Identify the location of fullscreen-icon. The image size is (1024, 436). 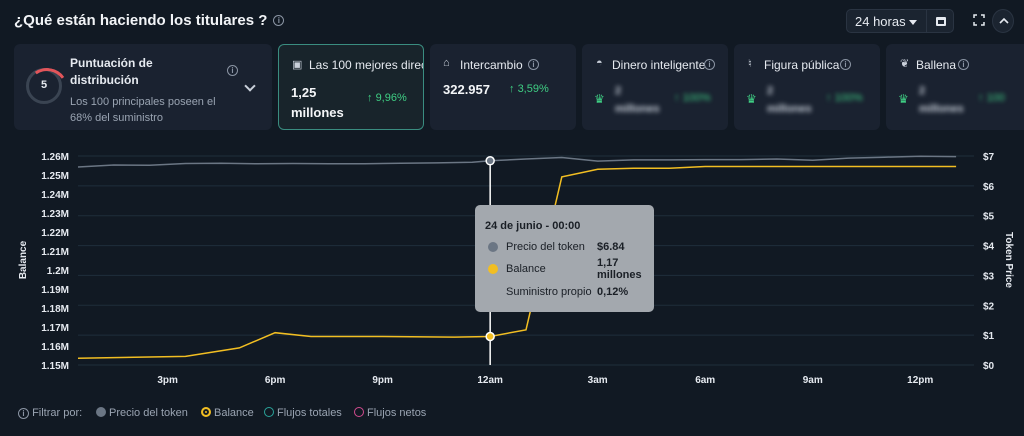
(979, 20).